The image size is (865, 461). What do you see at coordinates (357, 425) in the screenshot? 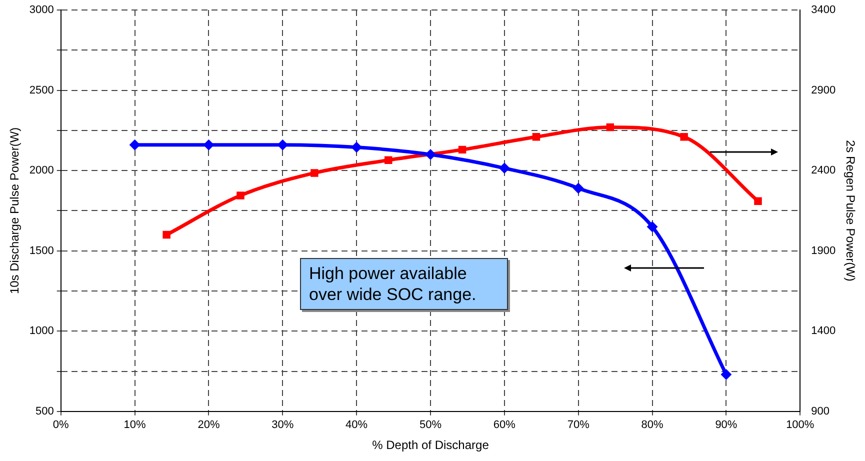
I see `x-tick-label: 40%` at bounding box center [357, 425].